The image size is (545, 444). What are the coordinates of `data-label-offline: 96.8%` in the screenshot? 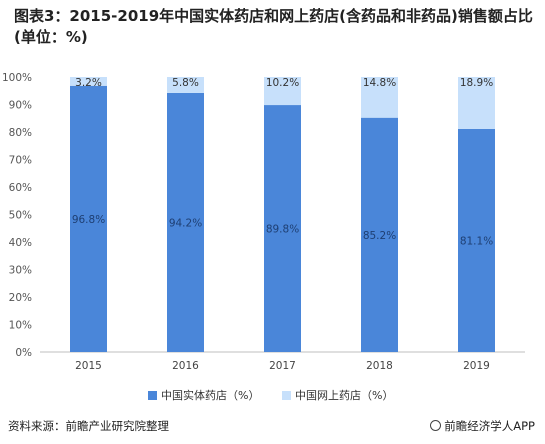 It's located at (88, 220).